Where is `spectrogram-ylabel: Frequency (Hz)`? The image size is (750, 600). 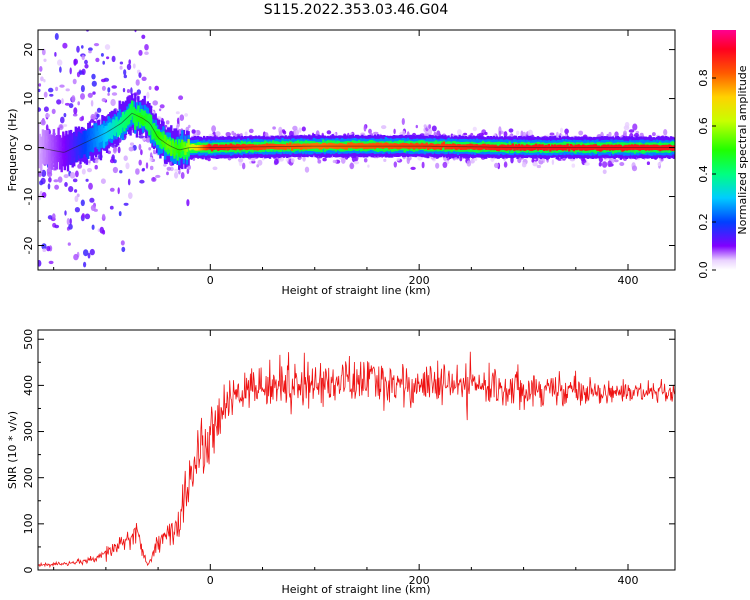
spectrogram-ylabel: Frequency (Hz) is located at coordinates (12, 150).